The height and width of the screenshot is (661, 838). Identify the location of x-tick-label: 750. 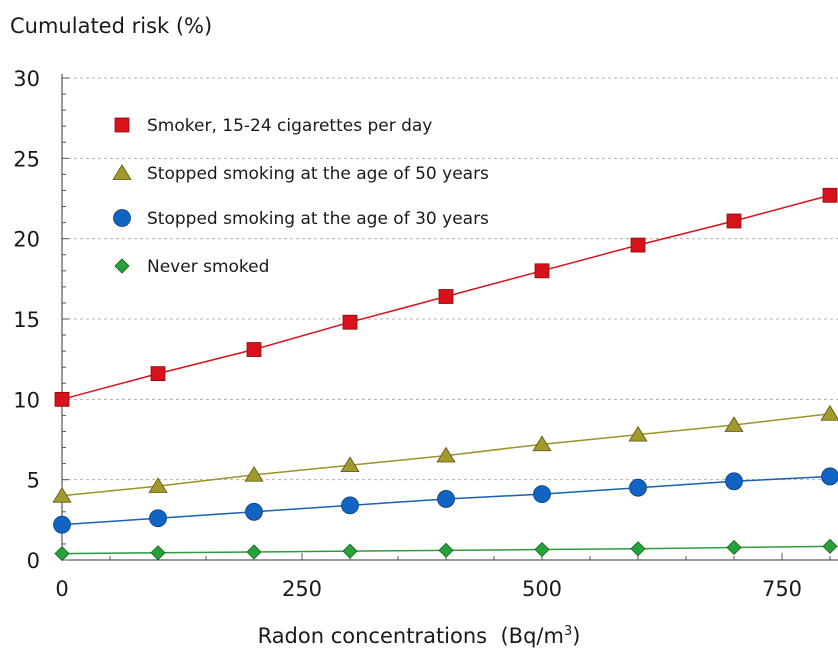
(782, 589).